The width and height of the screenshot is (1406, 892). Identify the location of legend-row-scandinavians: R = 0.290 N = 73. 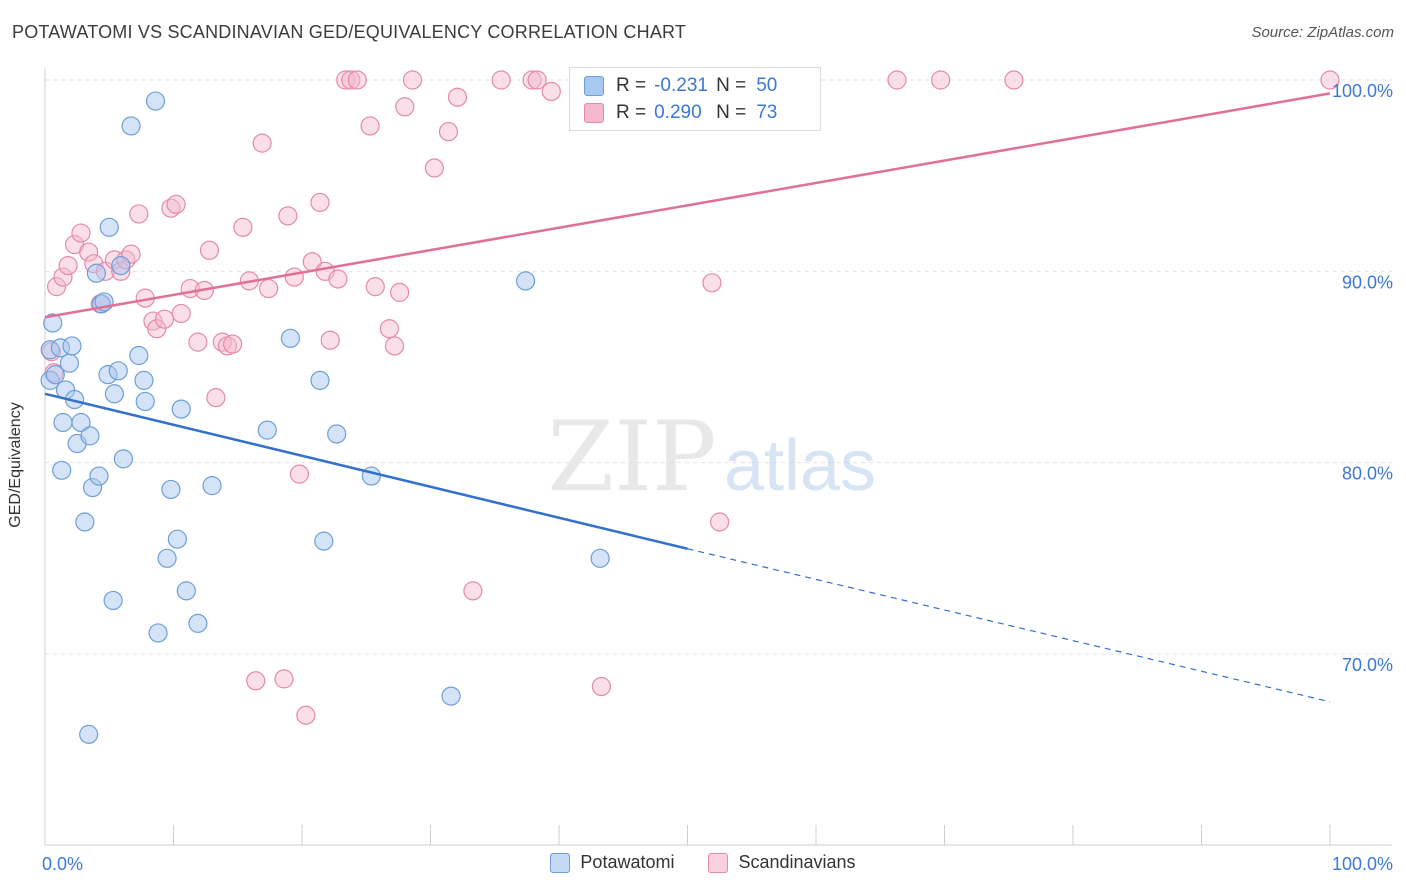
(680, 113).